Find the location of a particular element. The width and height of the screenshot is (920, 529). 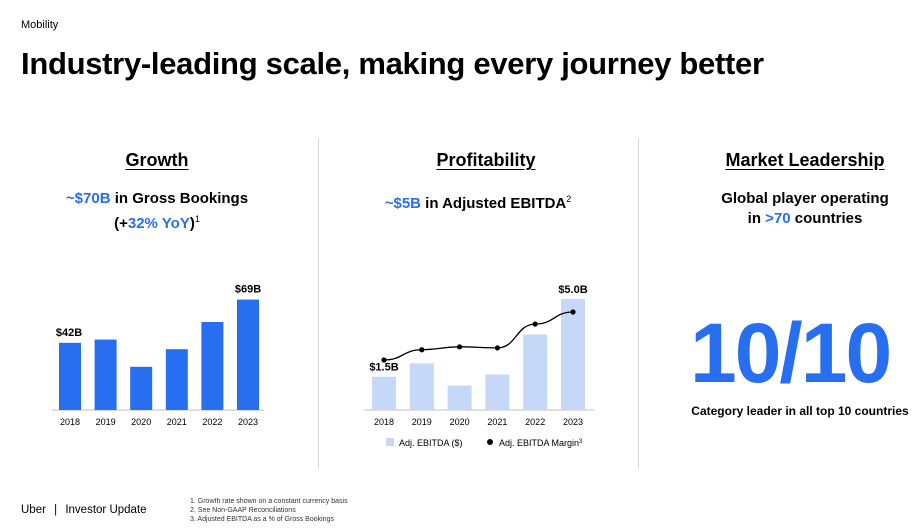

gross-bookings-value: ~$70B is located at coordinates (88, 198).